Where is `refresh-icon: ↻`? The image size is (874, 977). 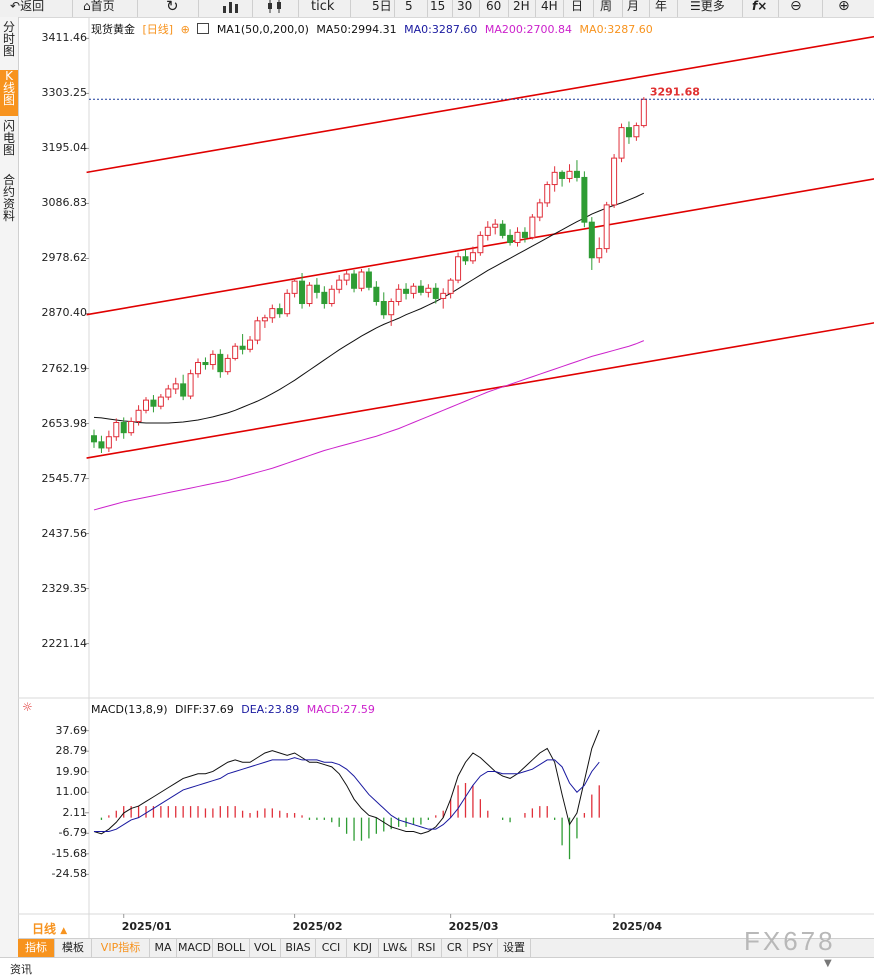 refresh-icon: ↻ is located at coordinates (172, 7).